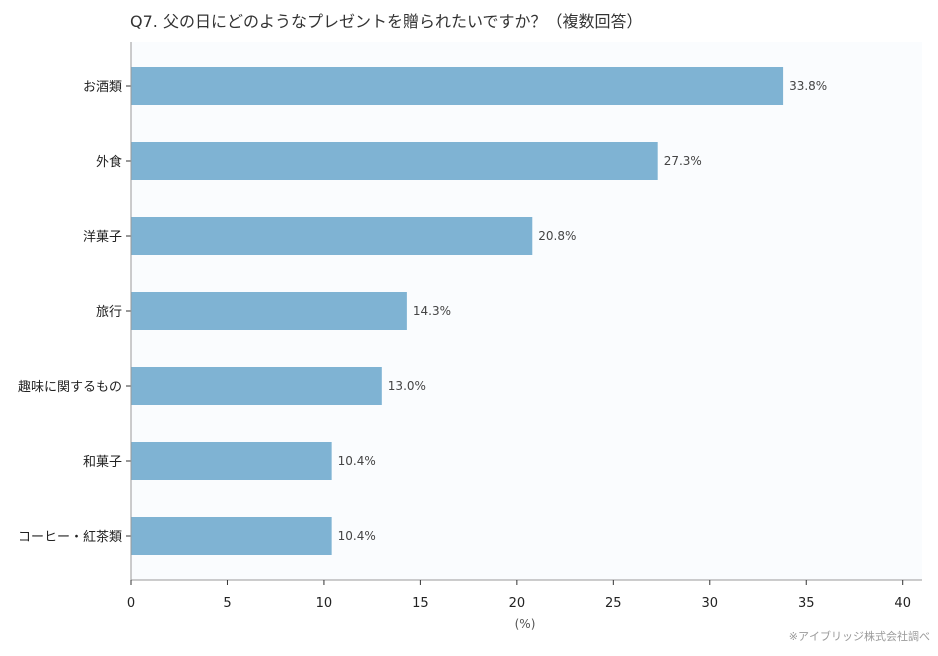 This screenshot has width=938, height=656. What do you see at coordinates (70, 537) in the screenshot?
I see `category-label-6: コーヒー・紅茶類` at bounding box center [70, 537].